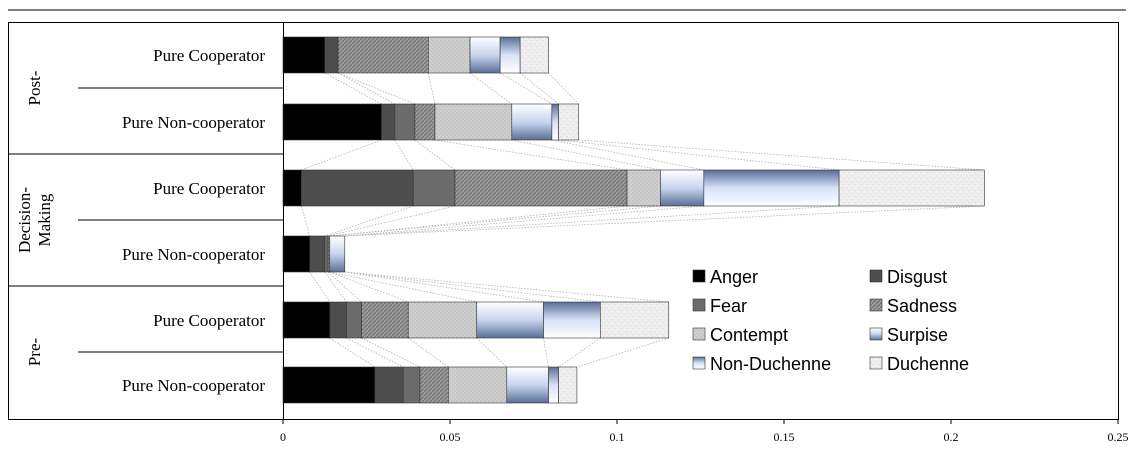 The width and height of the screenshot is (1134, 462). What do you see at coordinates (317, 254) in the screenshot?
I see `bar-disgust-decision-making-pure-non-cooperator` at bounding box center [317, 254].